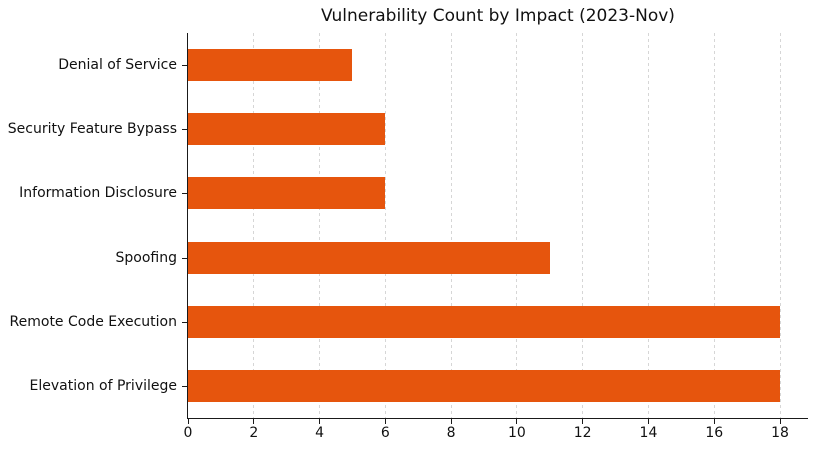 This screenshot has width=817, height=451. Describe the element at coordinates (516, 433) in the screenshot. I see `x-ticklabel-10: 10` at that location.